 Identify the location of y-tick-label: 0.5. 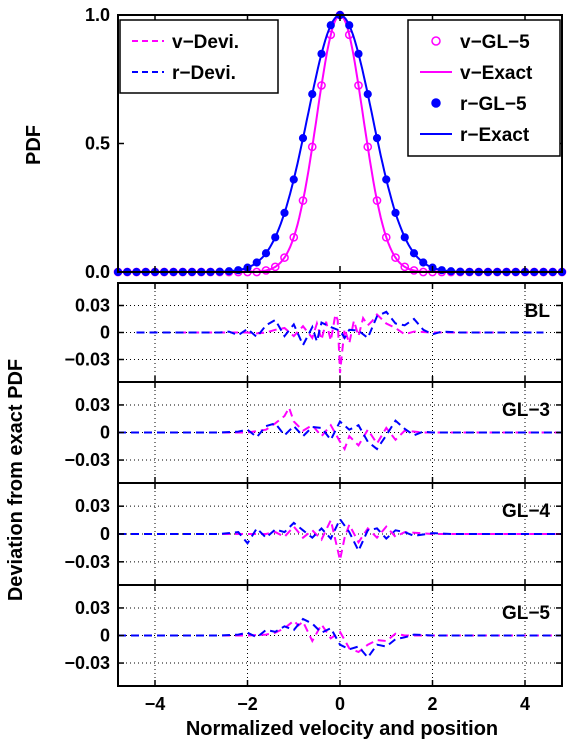
(97, 144).